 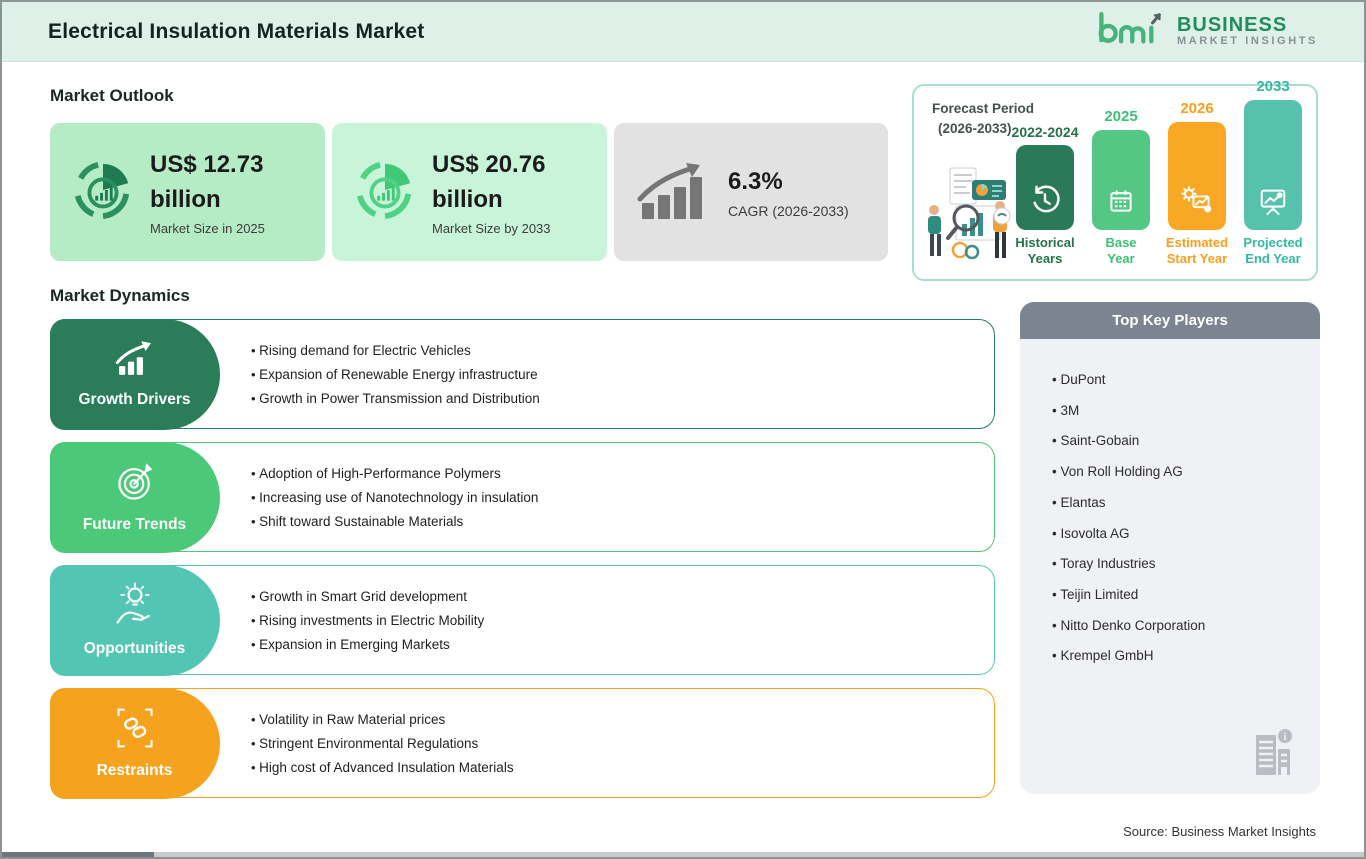 What do you see at coordinates (135, 730) in the screenshot?
I see `chain-link-icon` at bounding box center [135, 730].